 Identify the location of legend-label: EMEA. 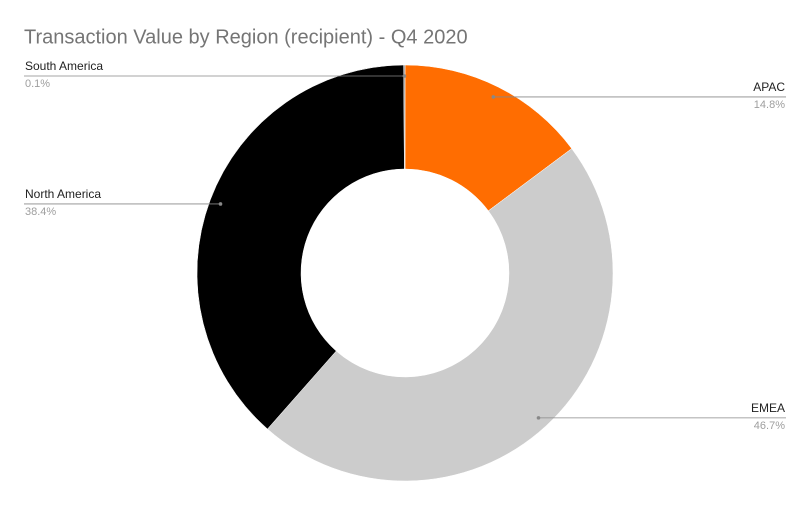
(768, 408).